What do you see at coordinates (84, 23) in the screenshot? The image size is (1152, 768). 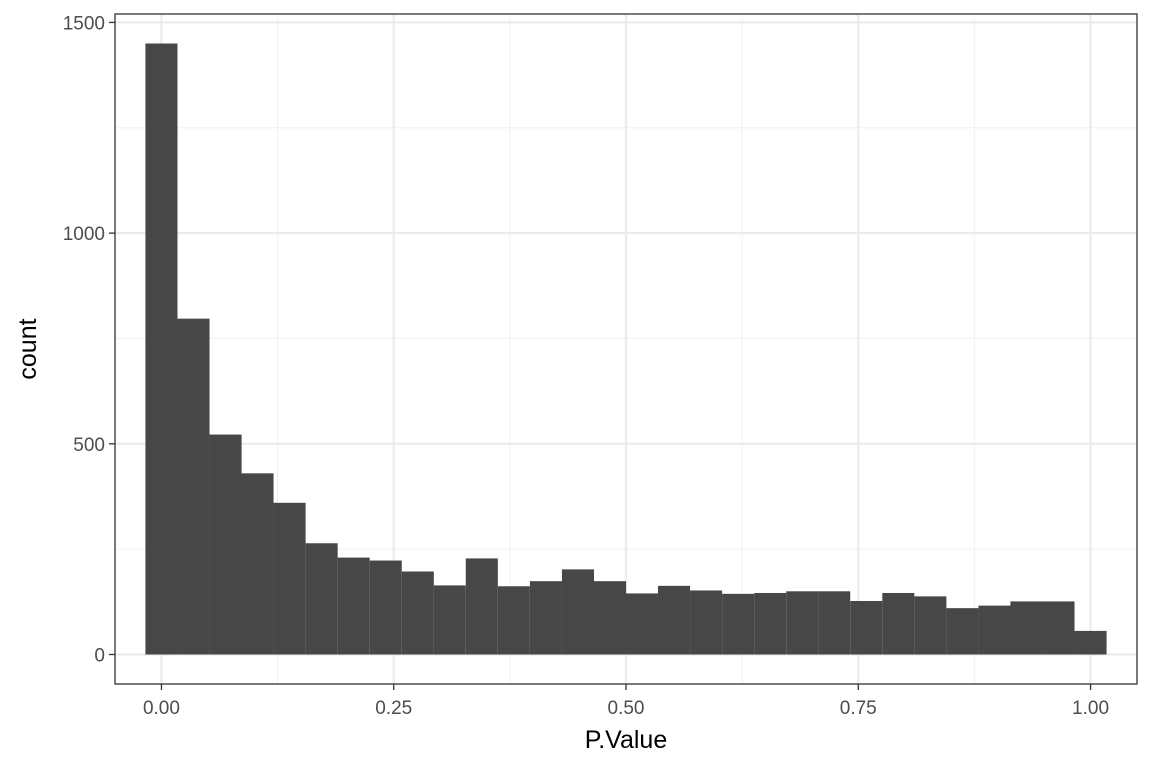 I see `y-tick-label: 1500` at bounding box center [84, 23].